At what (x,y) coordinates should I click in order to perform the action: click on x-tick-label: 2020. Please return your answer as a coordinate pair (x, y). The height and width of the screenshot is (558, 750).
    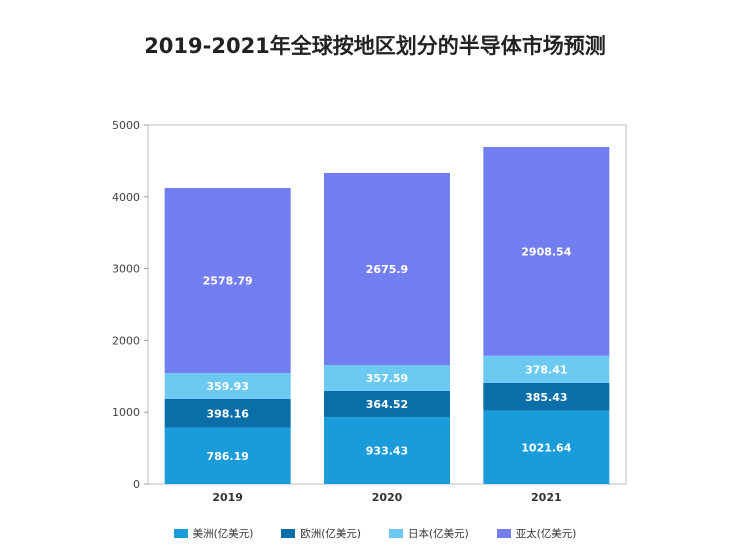
    Looking at the image, I should click on (387, 497).